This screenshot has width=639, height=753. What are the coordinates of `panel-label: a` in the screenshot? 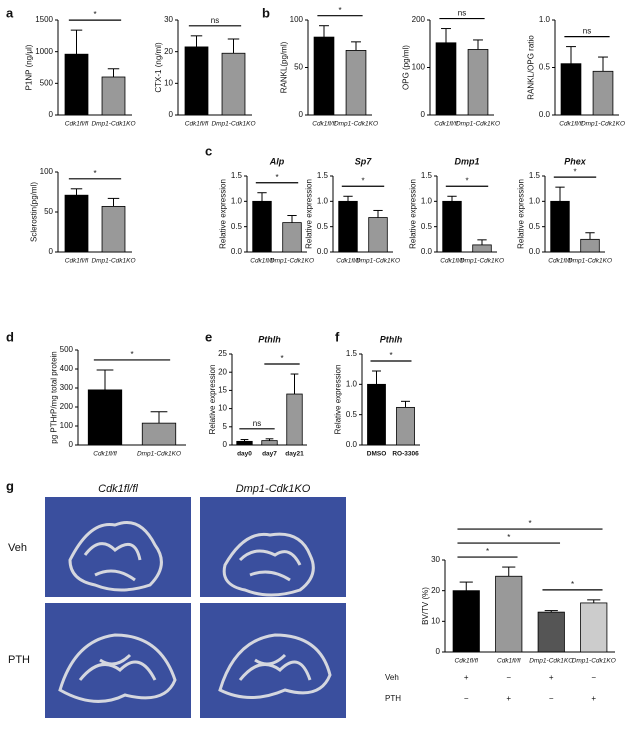 It's located at (10, 12).